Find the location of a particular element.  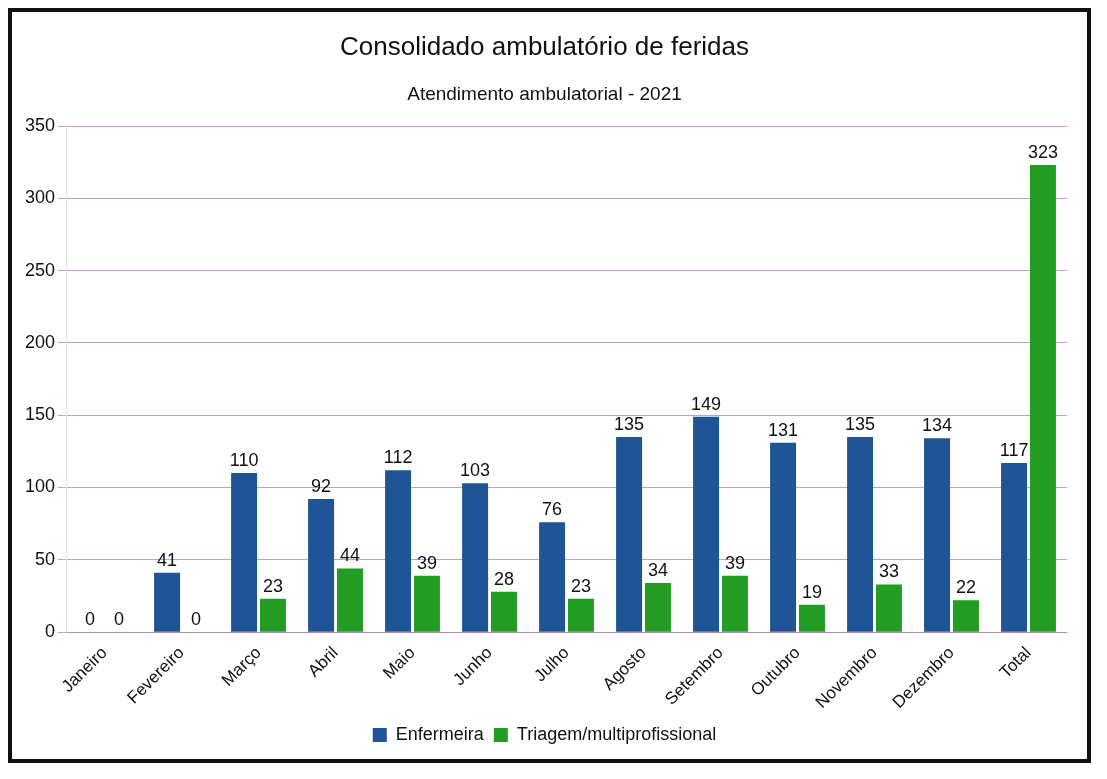

chart-subtitle: Atendimento ambulatorial - 2021 is located at coordinates (544, 93).